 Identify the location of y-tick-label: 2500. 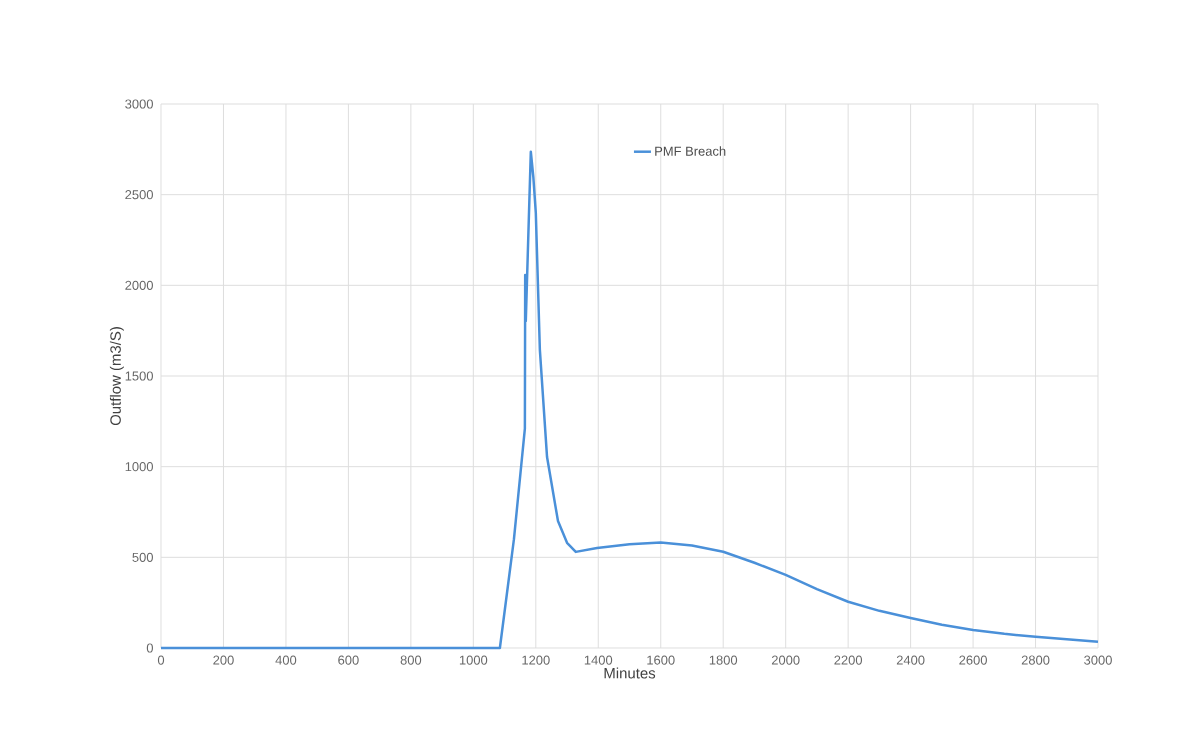
(139, 195).